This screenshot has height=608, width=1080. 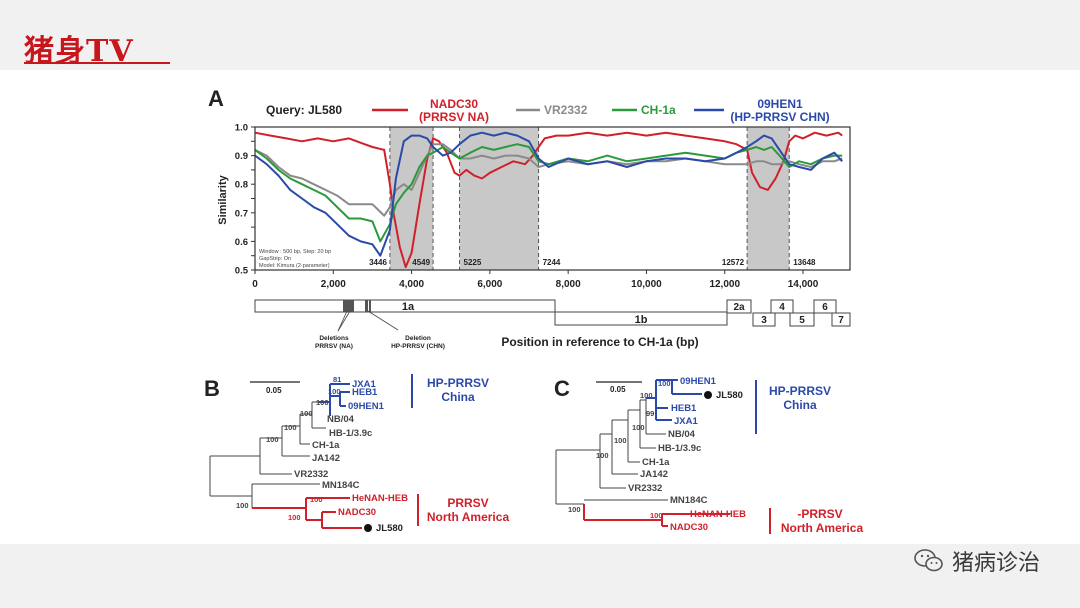 I want to click on region-label-1: 4549, so click(x=421, y=262).